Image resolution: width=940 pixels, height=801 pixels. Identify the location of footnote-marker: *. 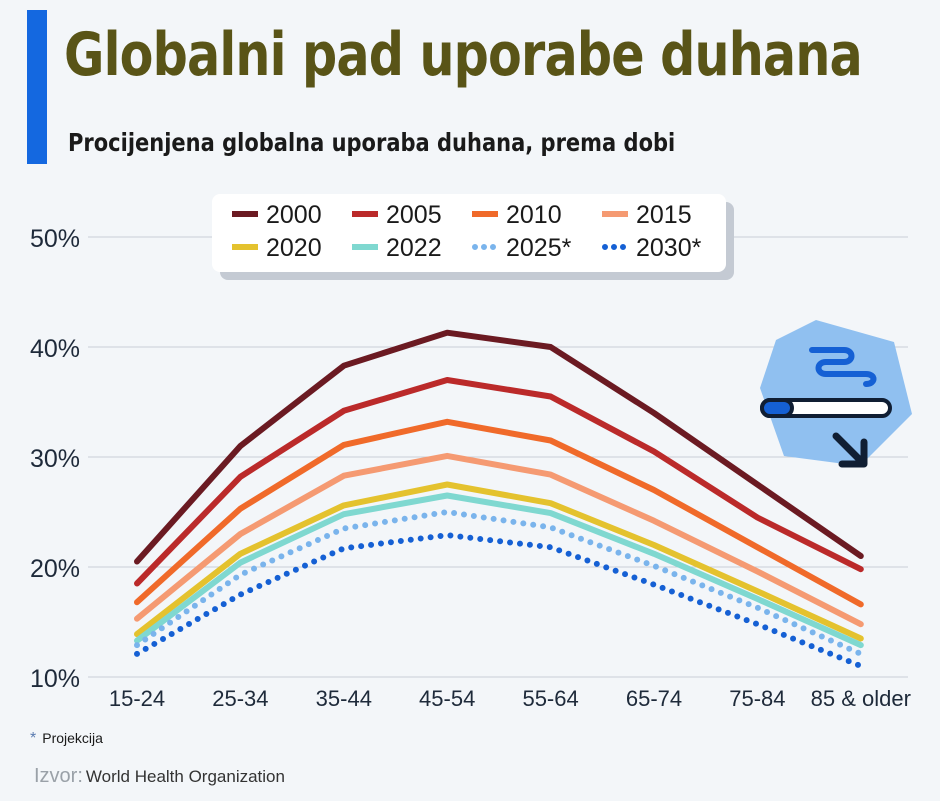
(33, 738).